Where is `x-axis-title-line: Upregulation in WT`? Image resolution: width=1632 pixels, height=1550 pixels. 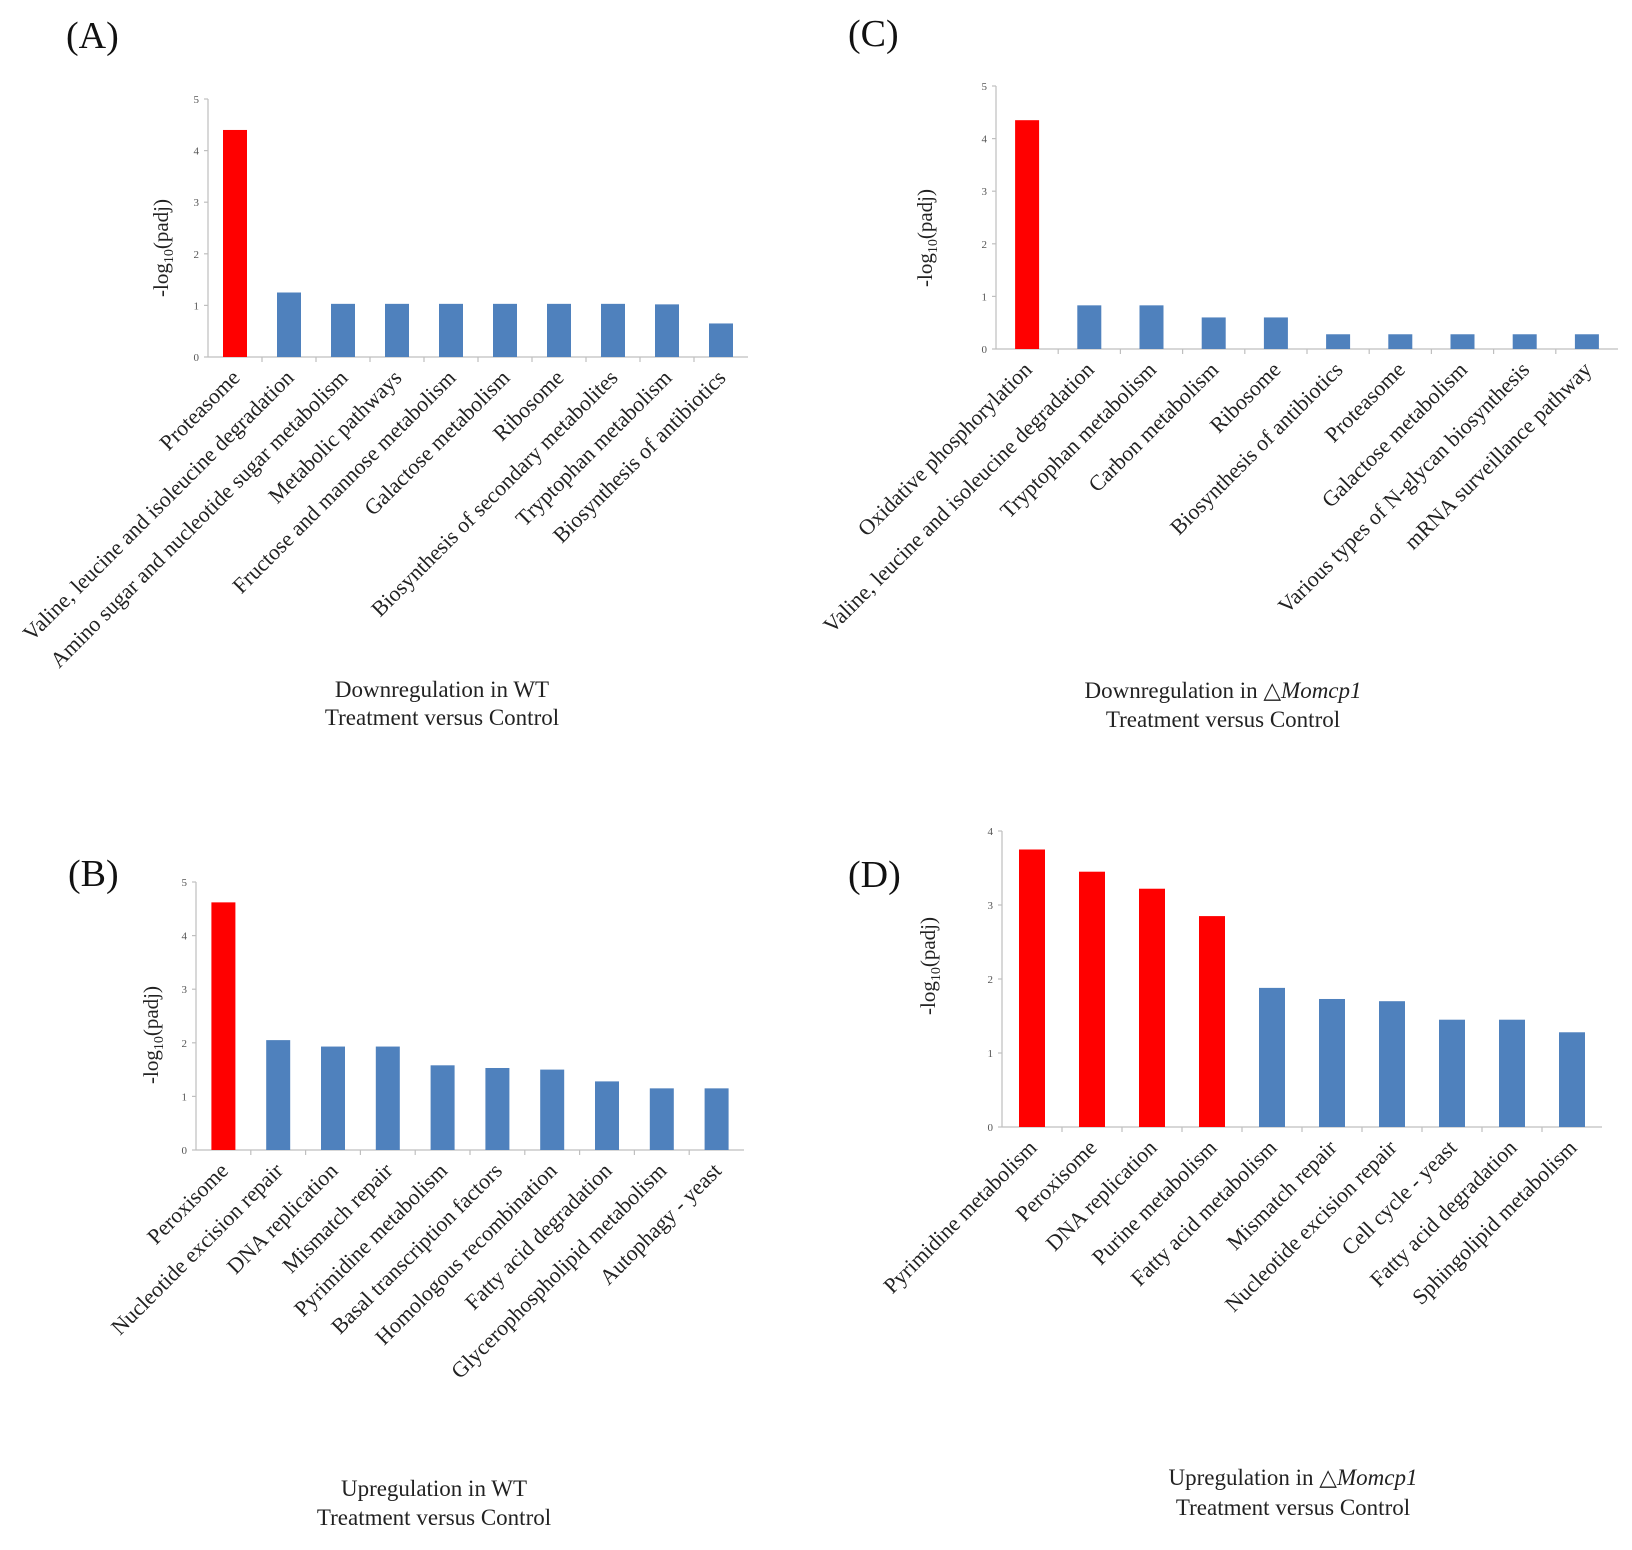 x-axis-title-line: Upregulation in WT is located at coordinates (434, 1488).